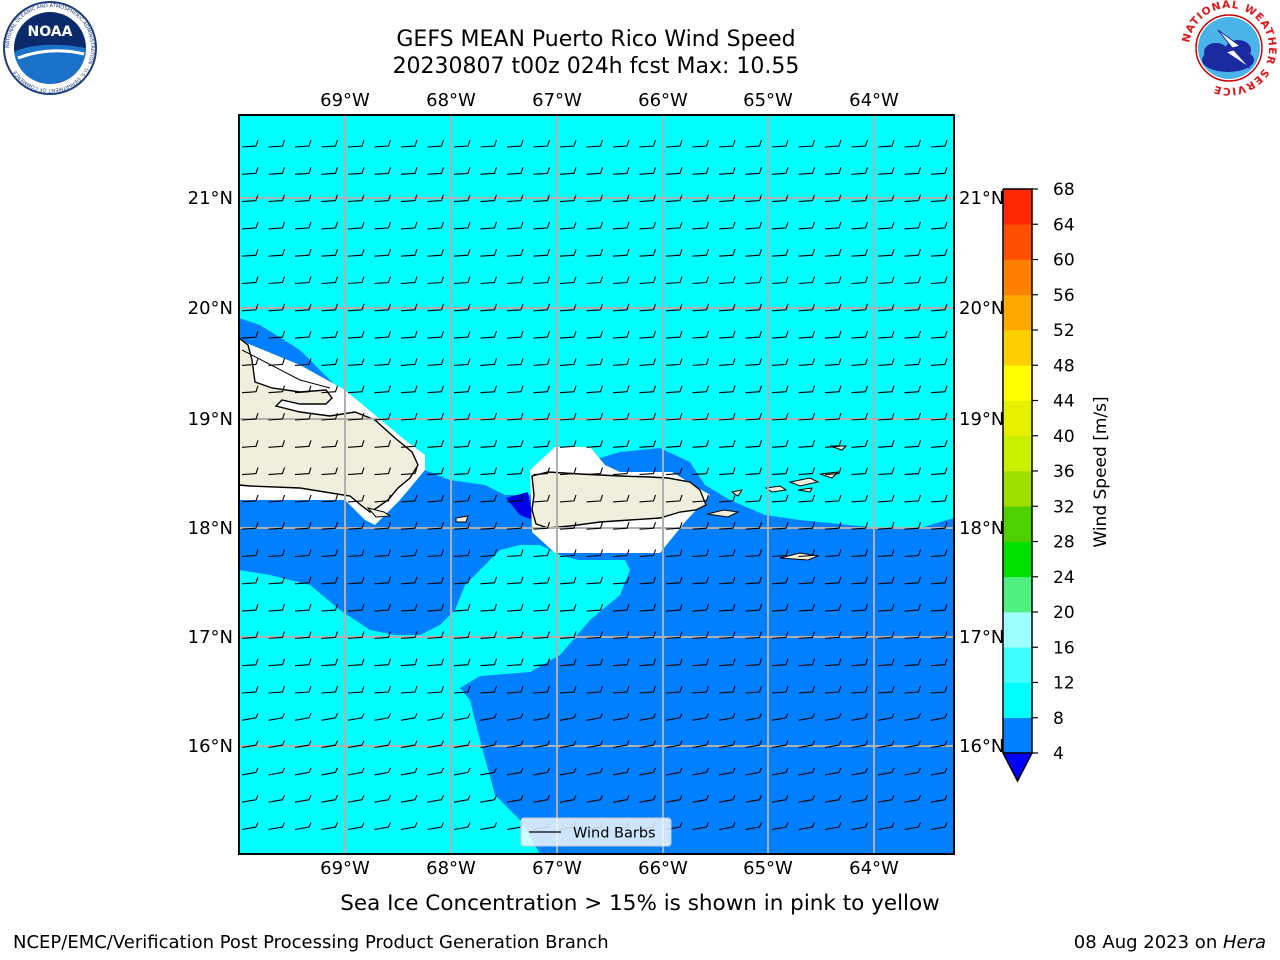  What do you see at coordinates (981, 472) in the screenshot?
I see `lat-labels-right: 21°N 20°N 19°N 18°N 17°N 16°N` at bounding box center [981, 472].